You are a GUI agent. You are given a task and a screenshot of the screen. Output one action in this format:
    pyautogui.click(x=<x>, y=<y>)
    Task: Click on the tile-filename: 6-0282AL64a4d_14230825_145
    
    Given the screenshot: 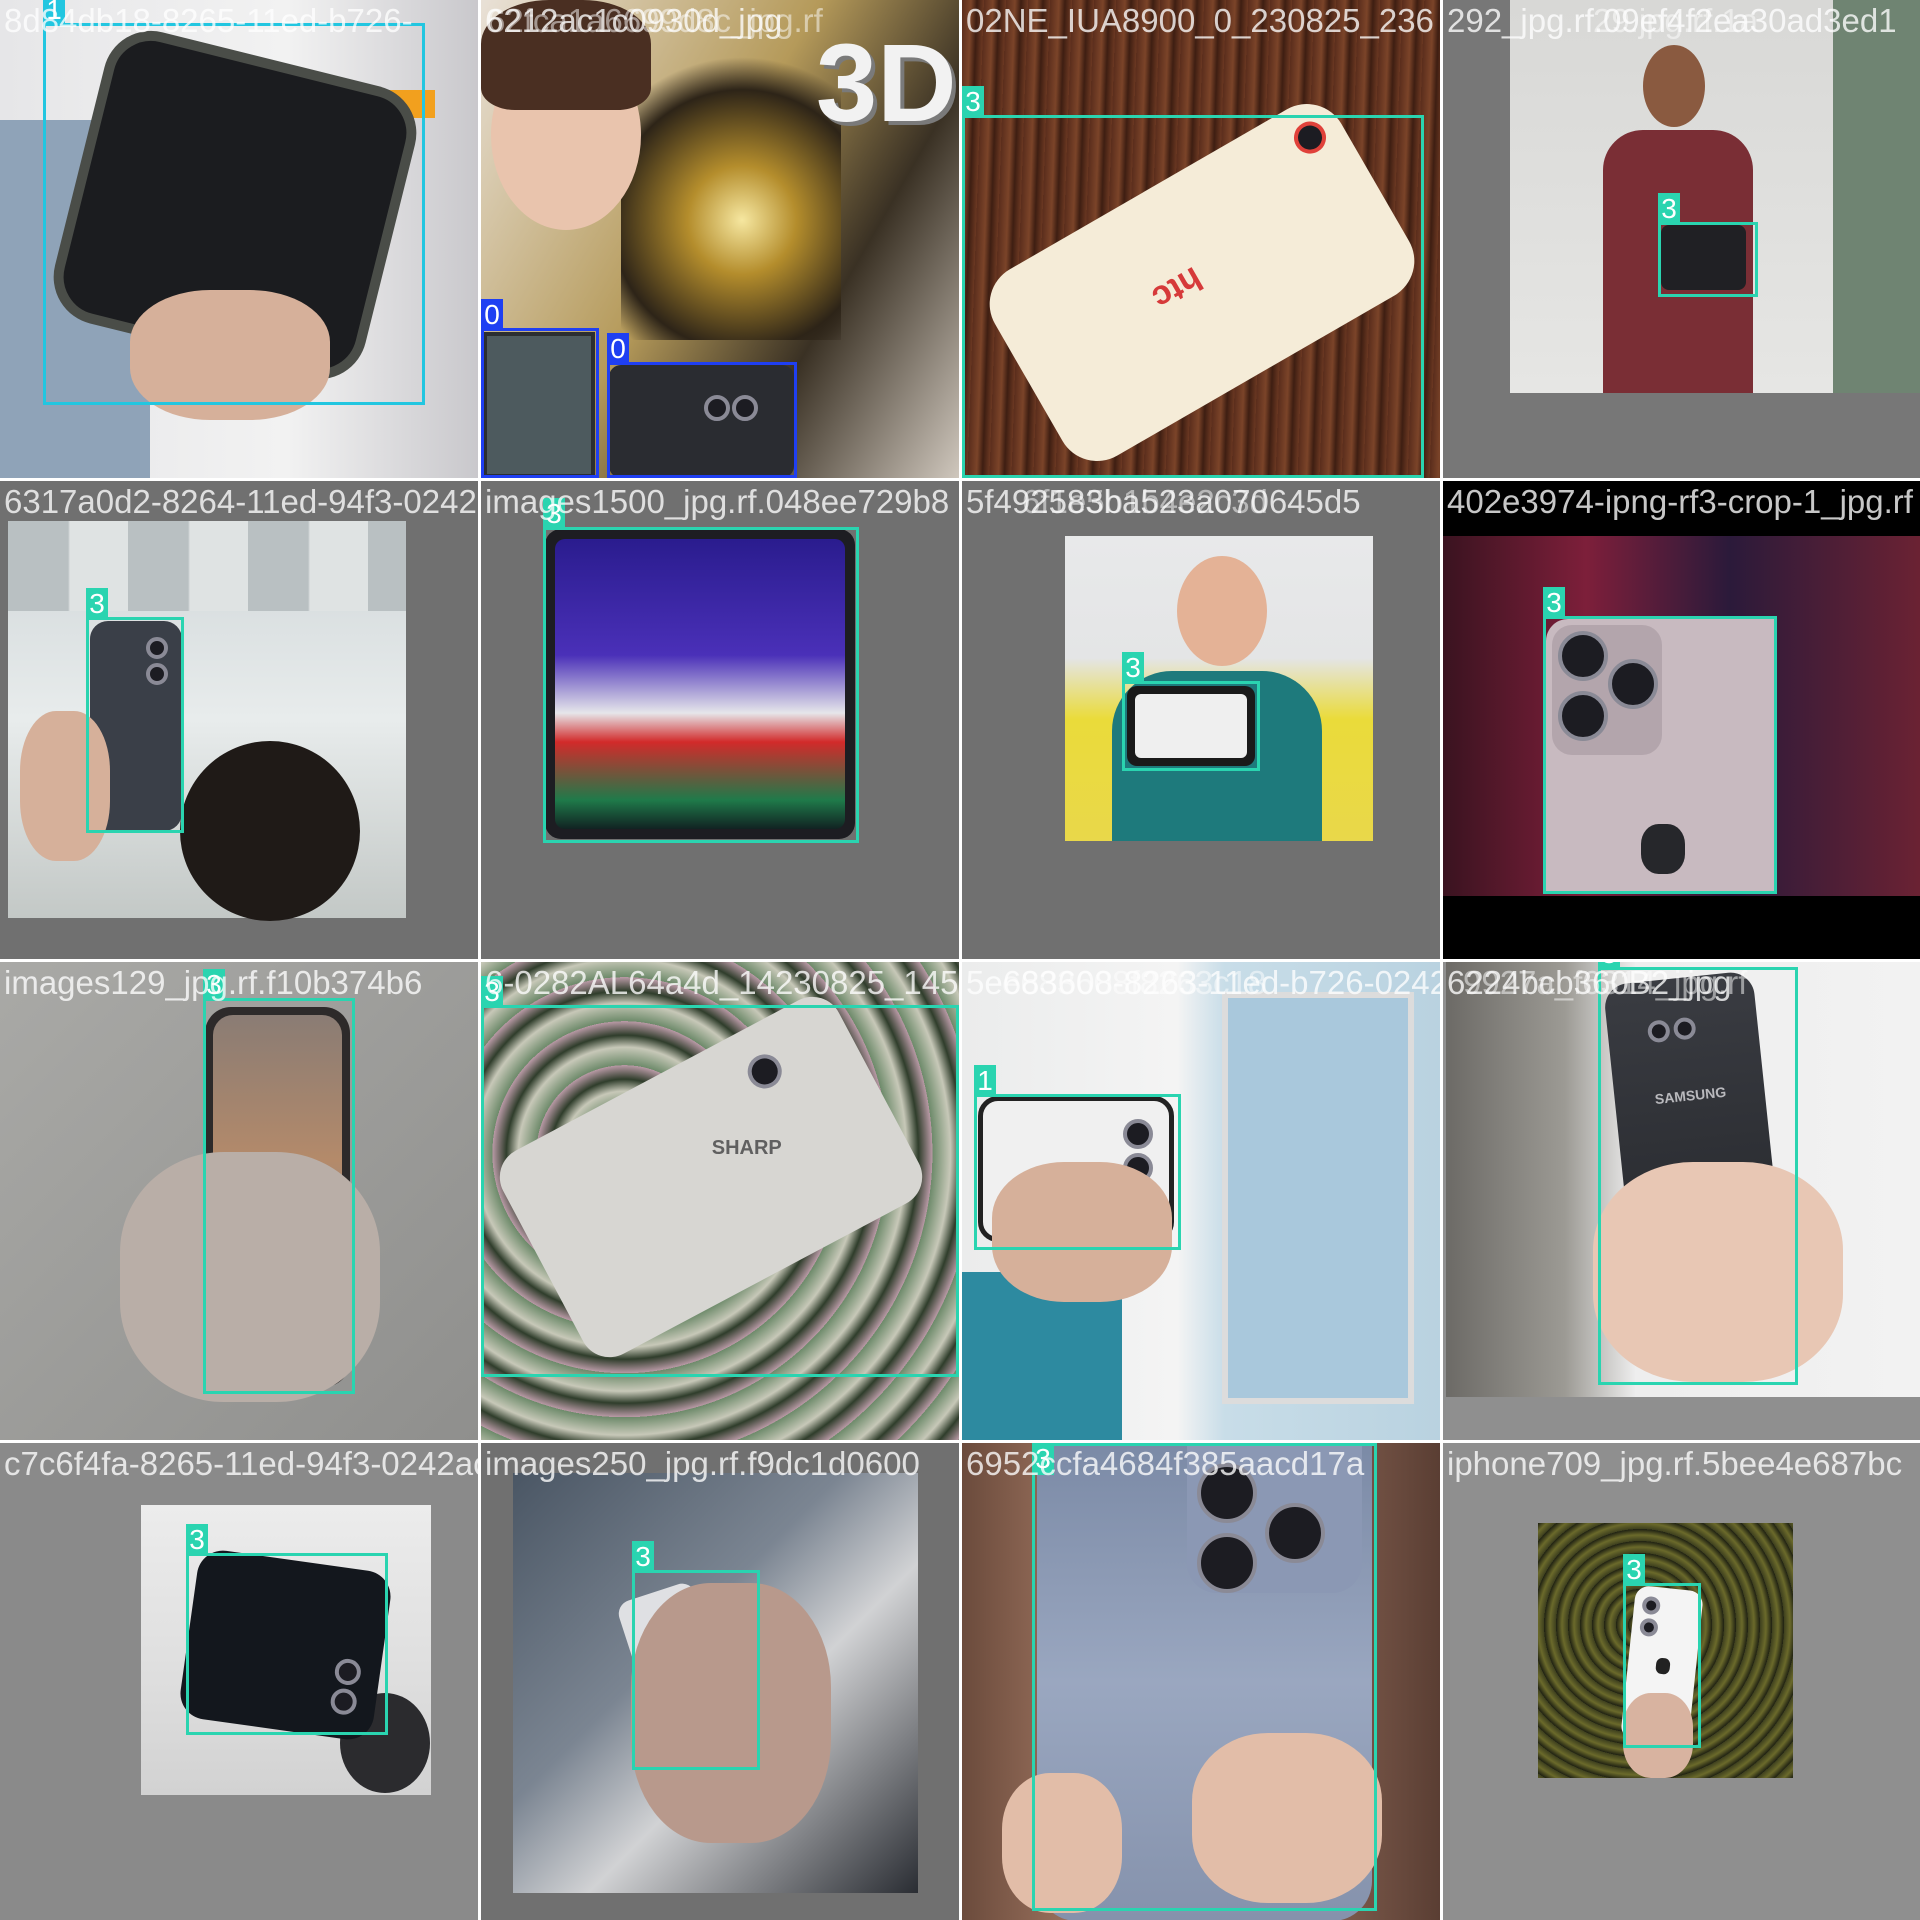 What is the action you would take?
    pyautogui.click(x=722, y=982)
    